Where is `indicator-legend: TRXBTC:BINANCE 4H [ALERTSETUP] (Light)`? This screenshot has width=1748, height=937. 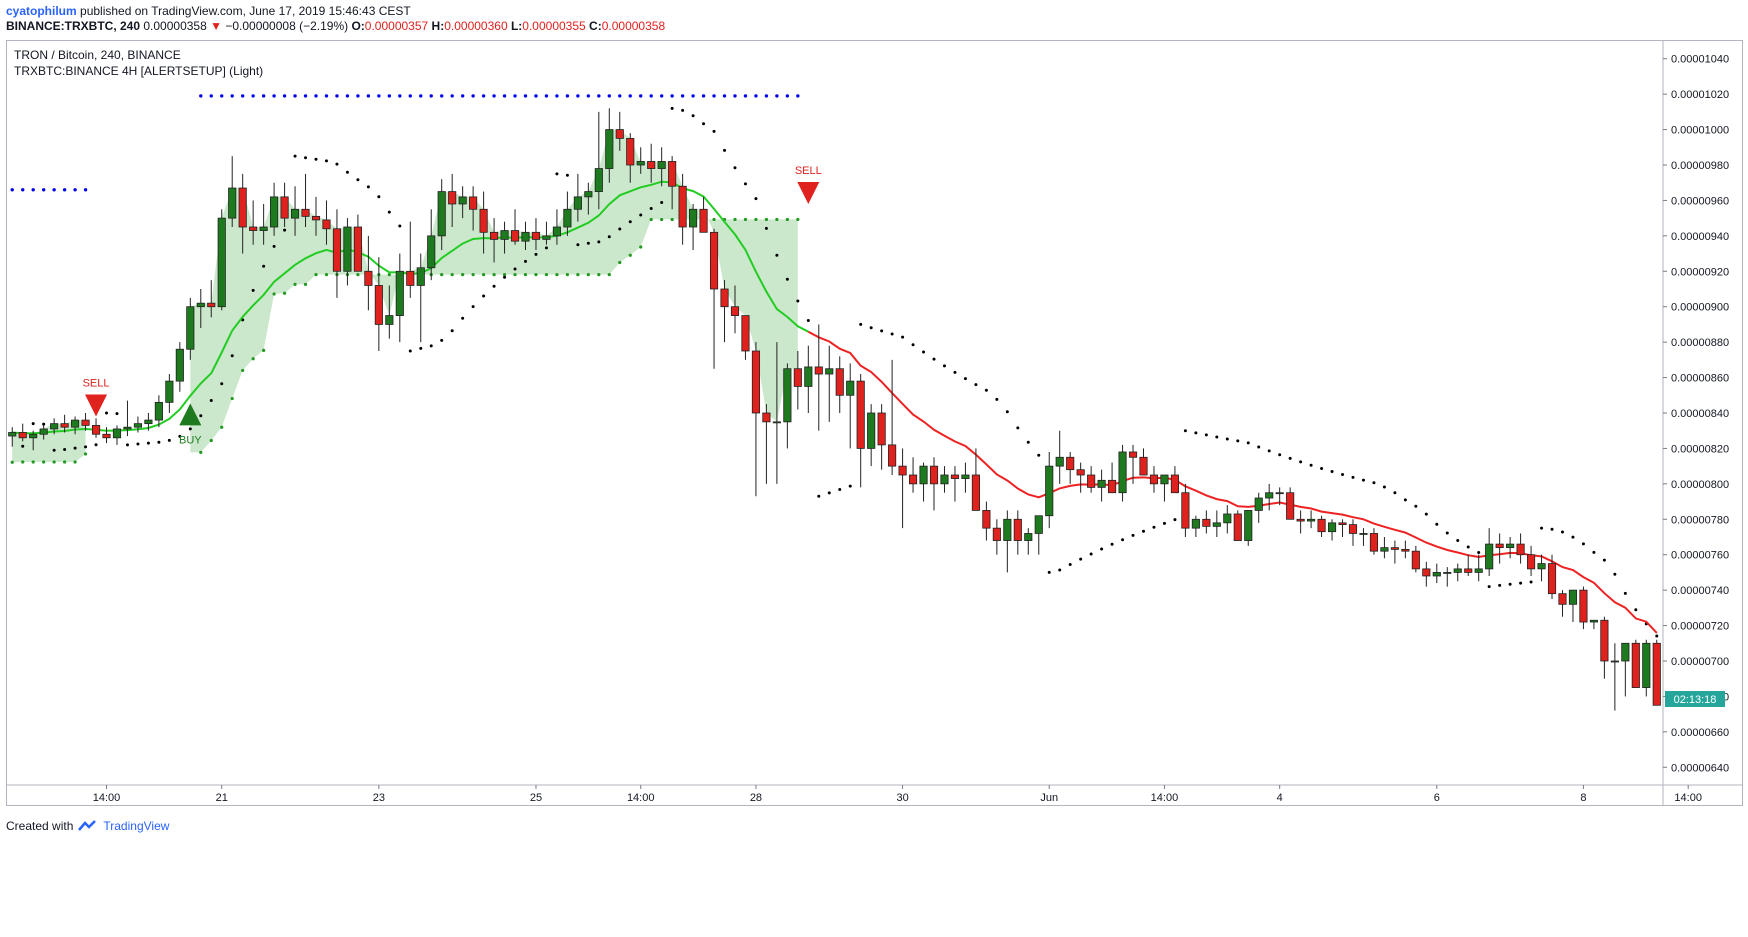
indicator-legend: TRXBTC:BINANCE 4H [ALERTSETUP] (Light) is located at coordinates (139, 71).